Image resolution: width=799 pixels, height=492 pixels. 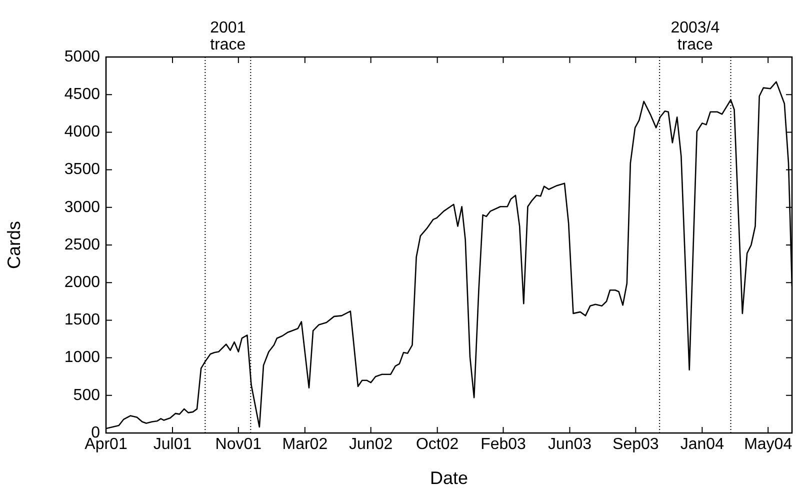 What do you see at coordinates (570, 445) in the screenshot?
I see `x-tick-label: Jun03` at bounding box center [570, 445].